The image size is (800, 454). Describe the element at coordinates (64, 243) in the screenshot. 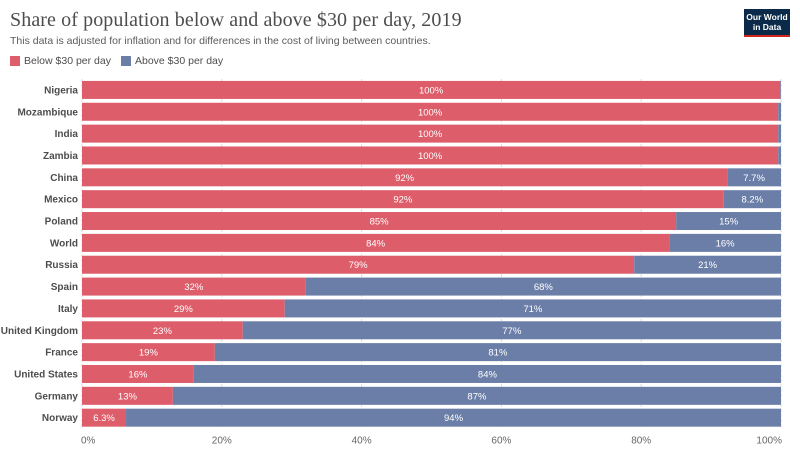

I see `category-label: World` at that location.